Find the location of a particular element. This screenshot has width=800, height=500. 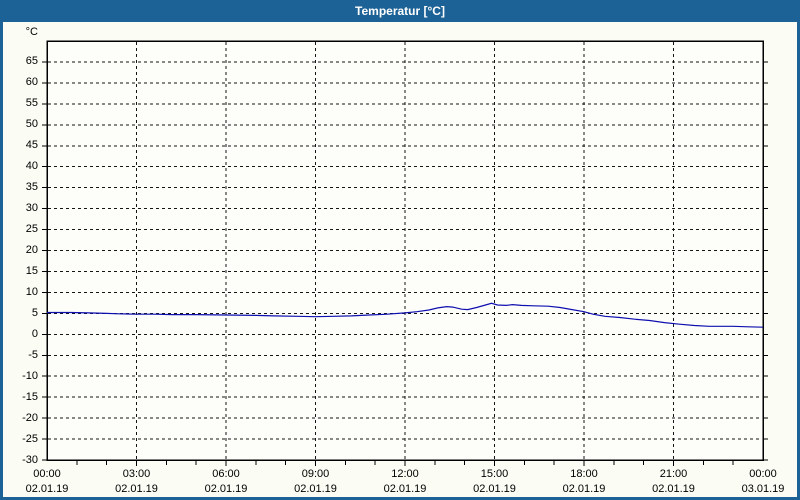

temperature-series-line is located at coordinates (405, 315).